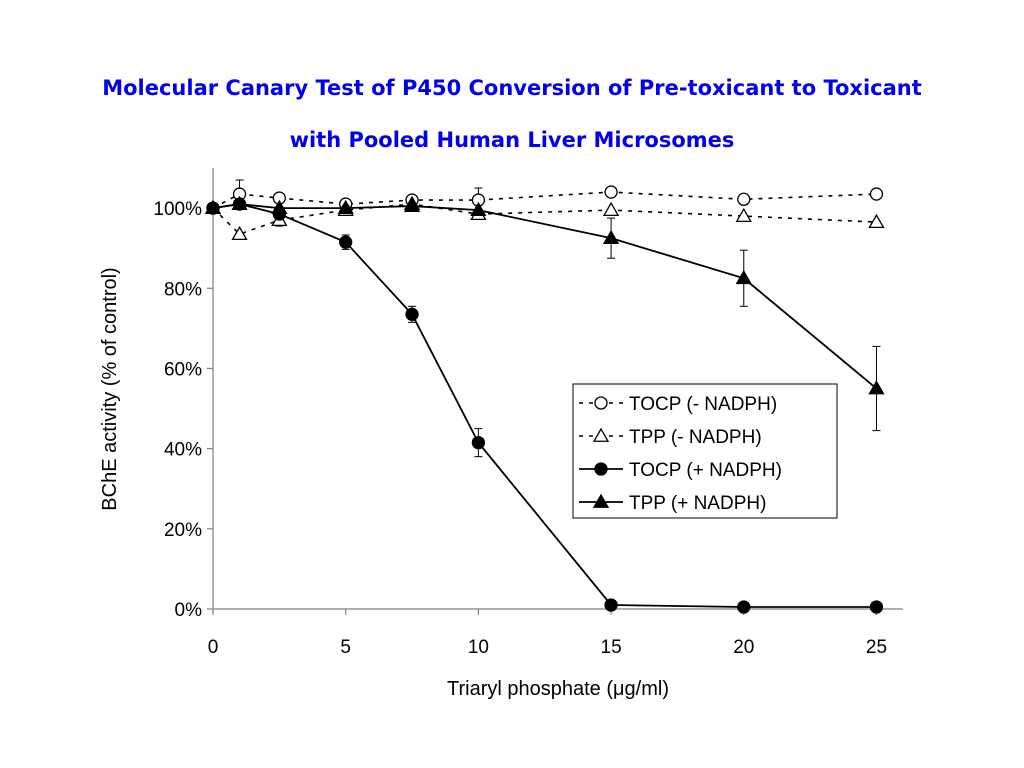 The image size is (1024, 768). Describe the element at coordinates (189, 610) in the screenshot. I see `y-tick-label: 0%` at that location.